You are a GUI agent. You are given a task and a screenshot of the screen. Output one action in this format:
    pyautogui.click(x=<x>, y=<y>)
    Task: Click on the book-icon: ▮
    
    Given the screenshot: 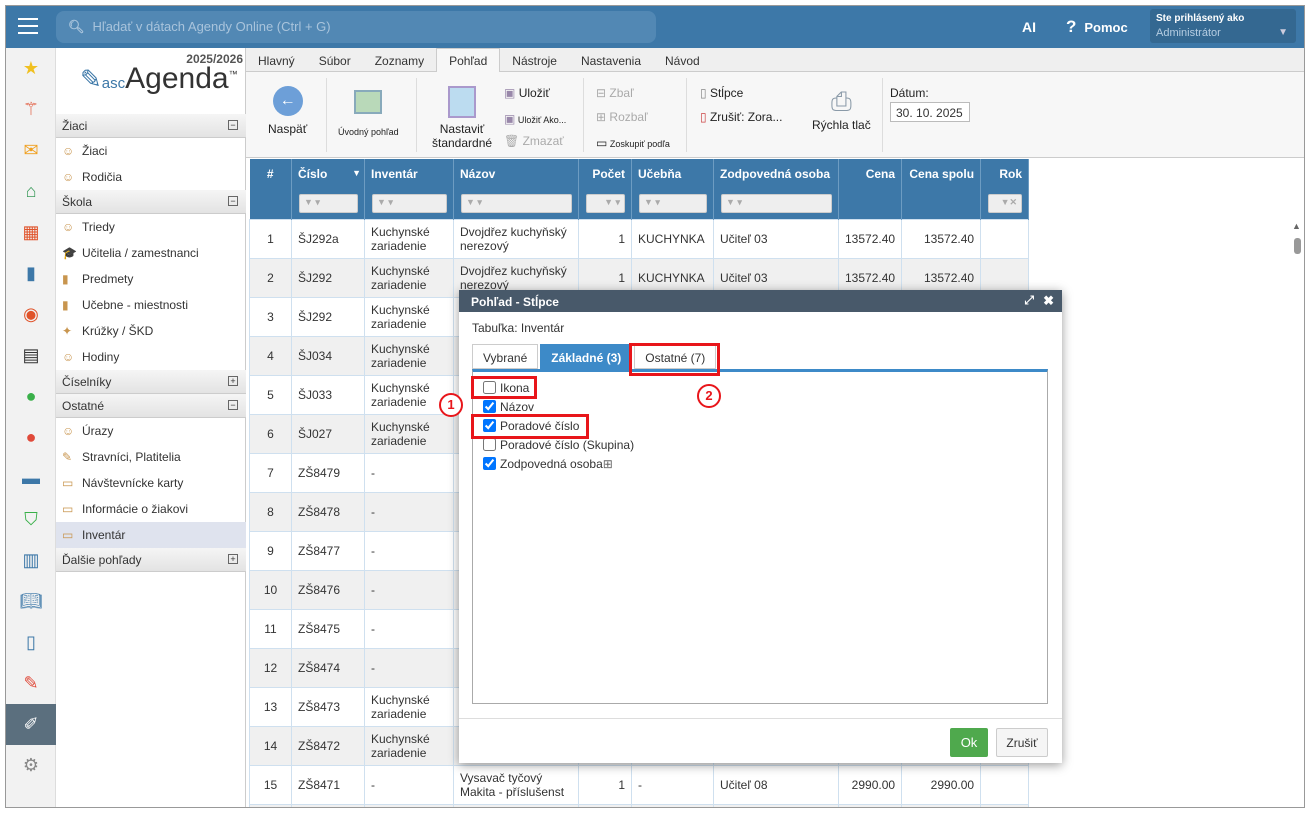 What is the action you would take?
    pyautogui.click(x=31, y=273)
    